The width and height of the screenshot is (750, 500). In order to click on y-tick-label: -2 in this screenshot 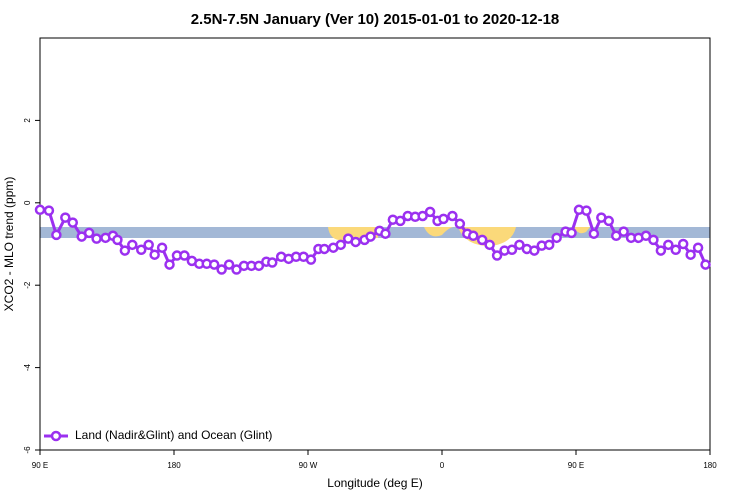, I will do `click(27, 285)`.